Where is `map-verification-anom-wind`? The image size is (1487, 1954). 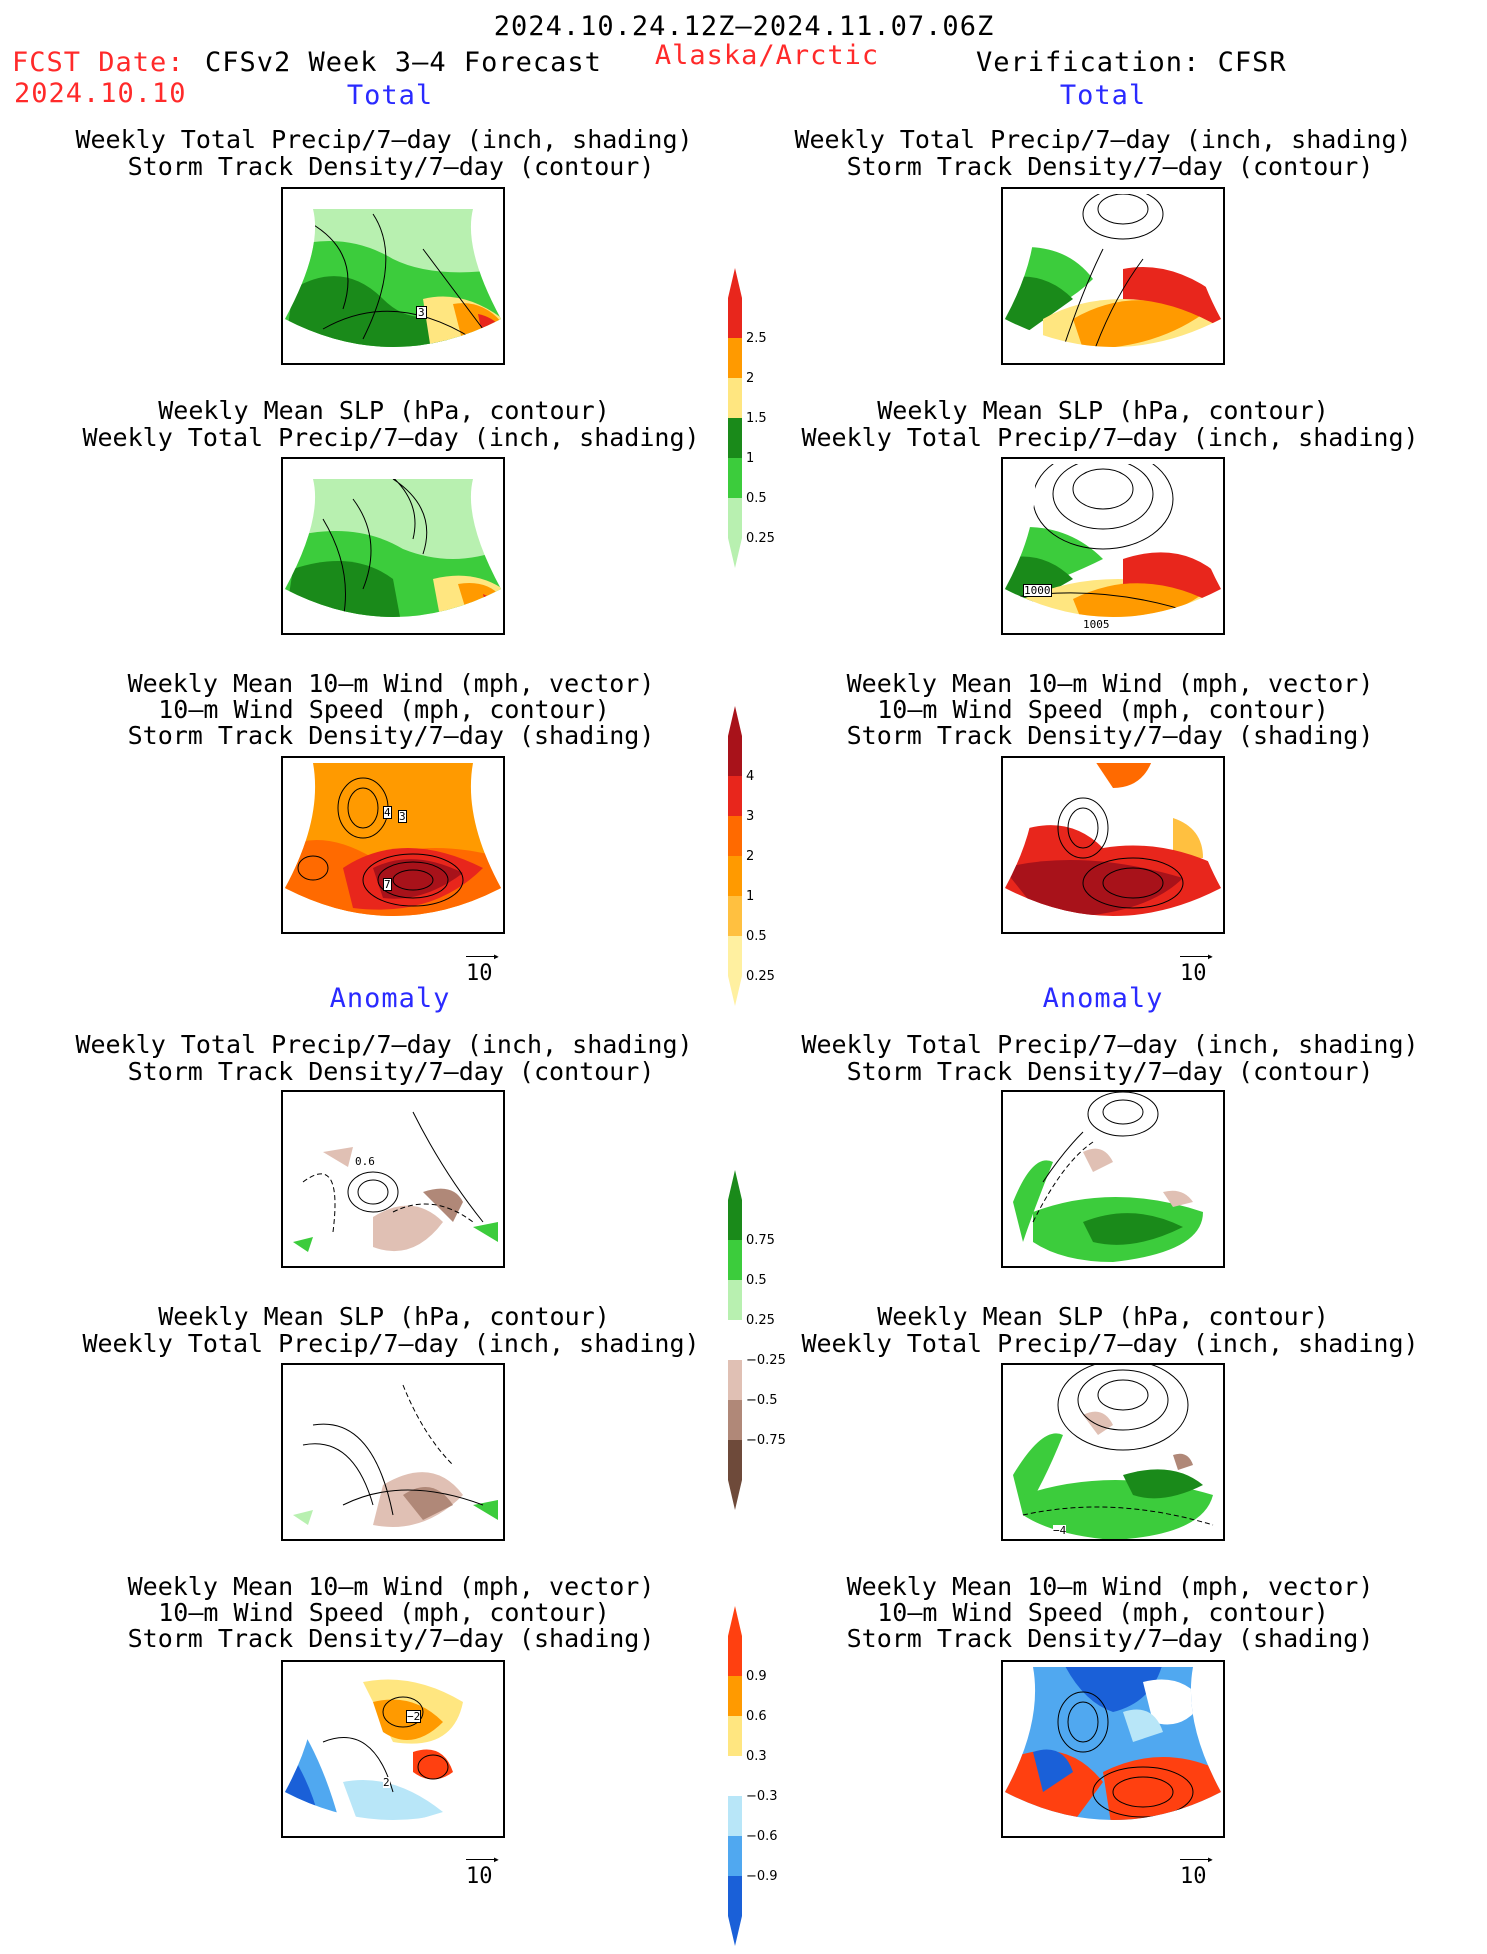
map-verification-anom-wind is located at coordinates (1113, 1749).